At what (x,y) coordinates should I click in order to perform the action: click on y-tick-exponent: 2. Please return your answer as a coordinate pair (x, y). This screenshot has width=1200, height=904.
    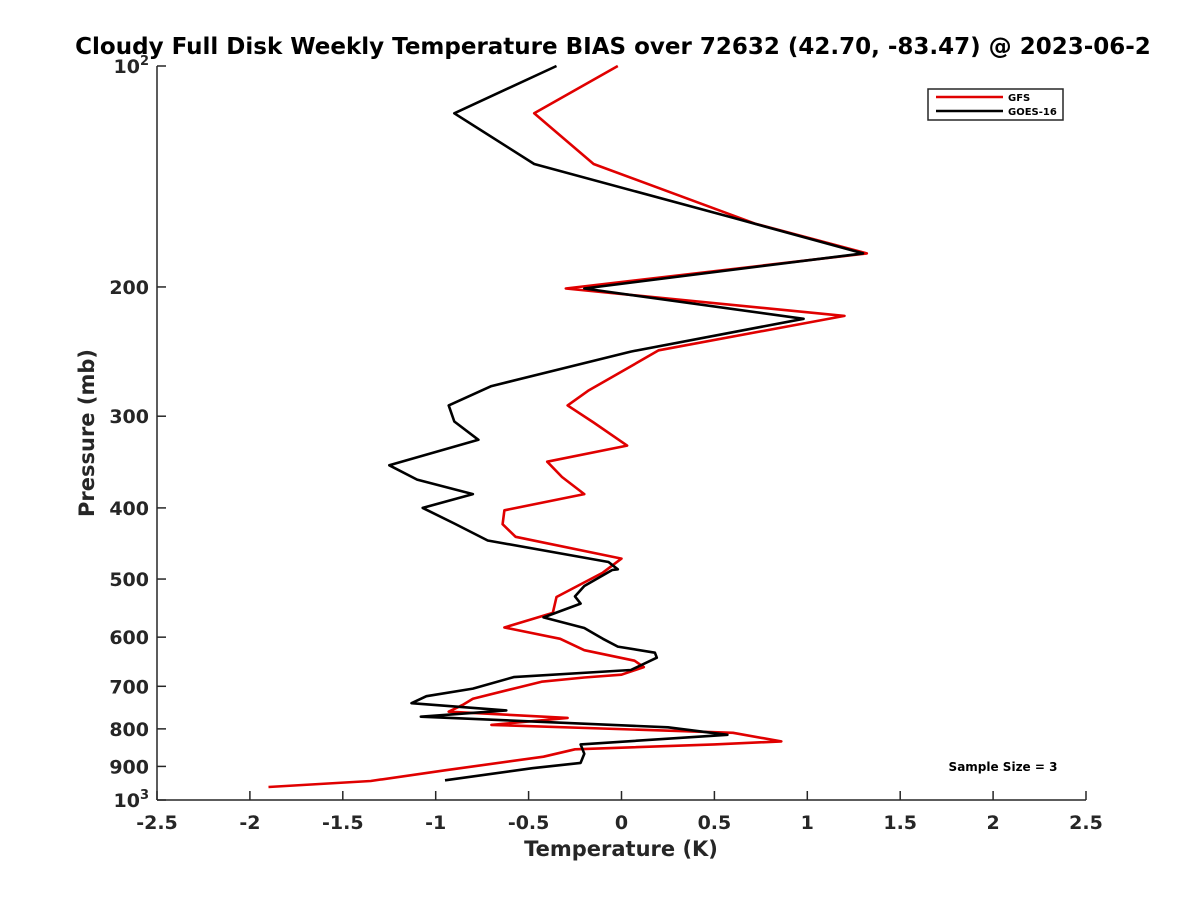
    Looking at the image, I should click on (144, 61).